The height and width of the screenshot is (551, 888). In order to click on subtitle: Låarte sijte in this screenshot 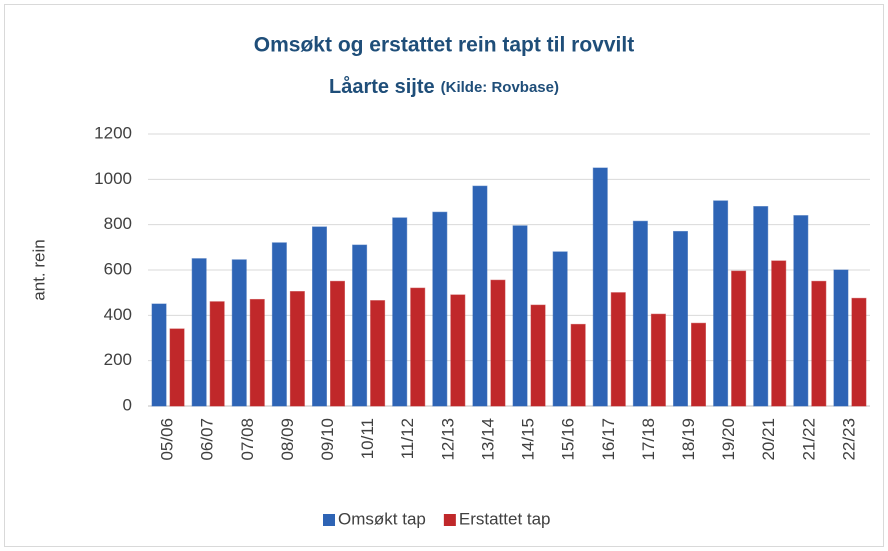, I will do `click(382, 86)`.